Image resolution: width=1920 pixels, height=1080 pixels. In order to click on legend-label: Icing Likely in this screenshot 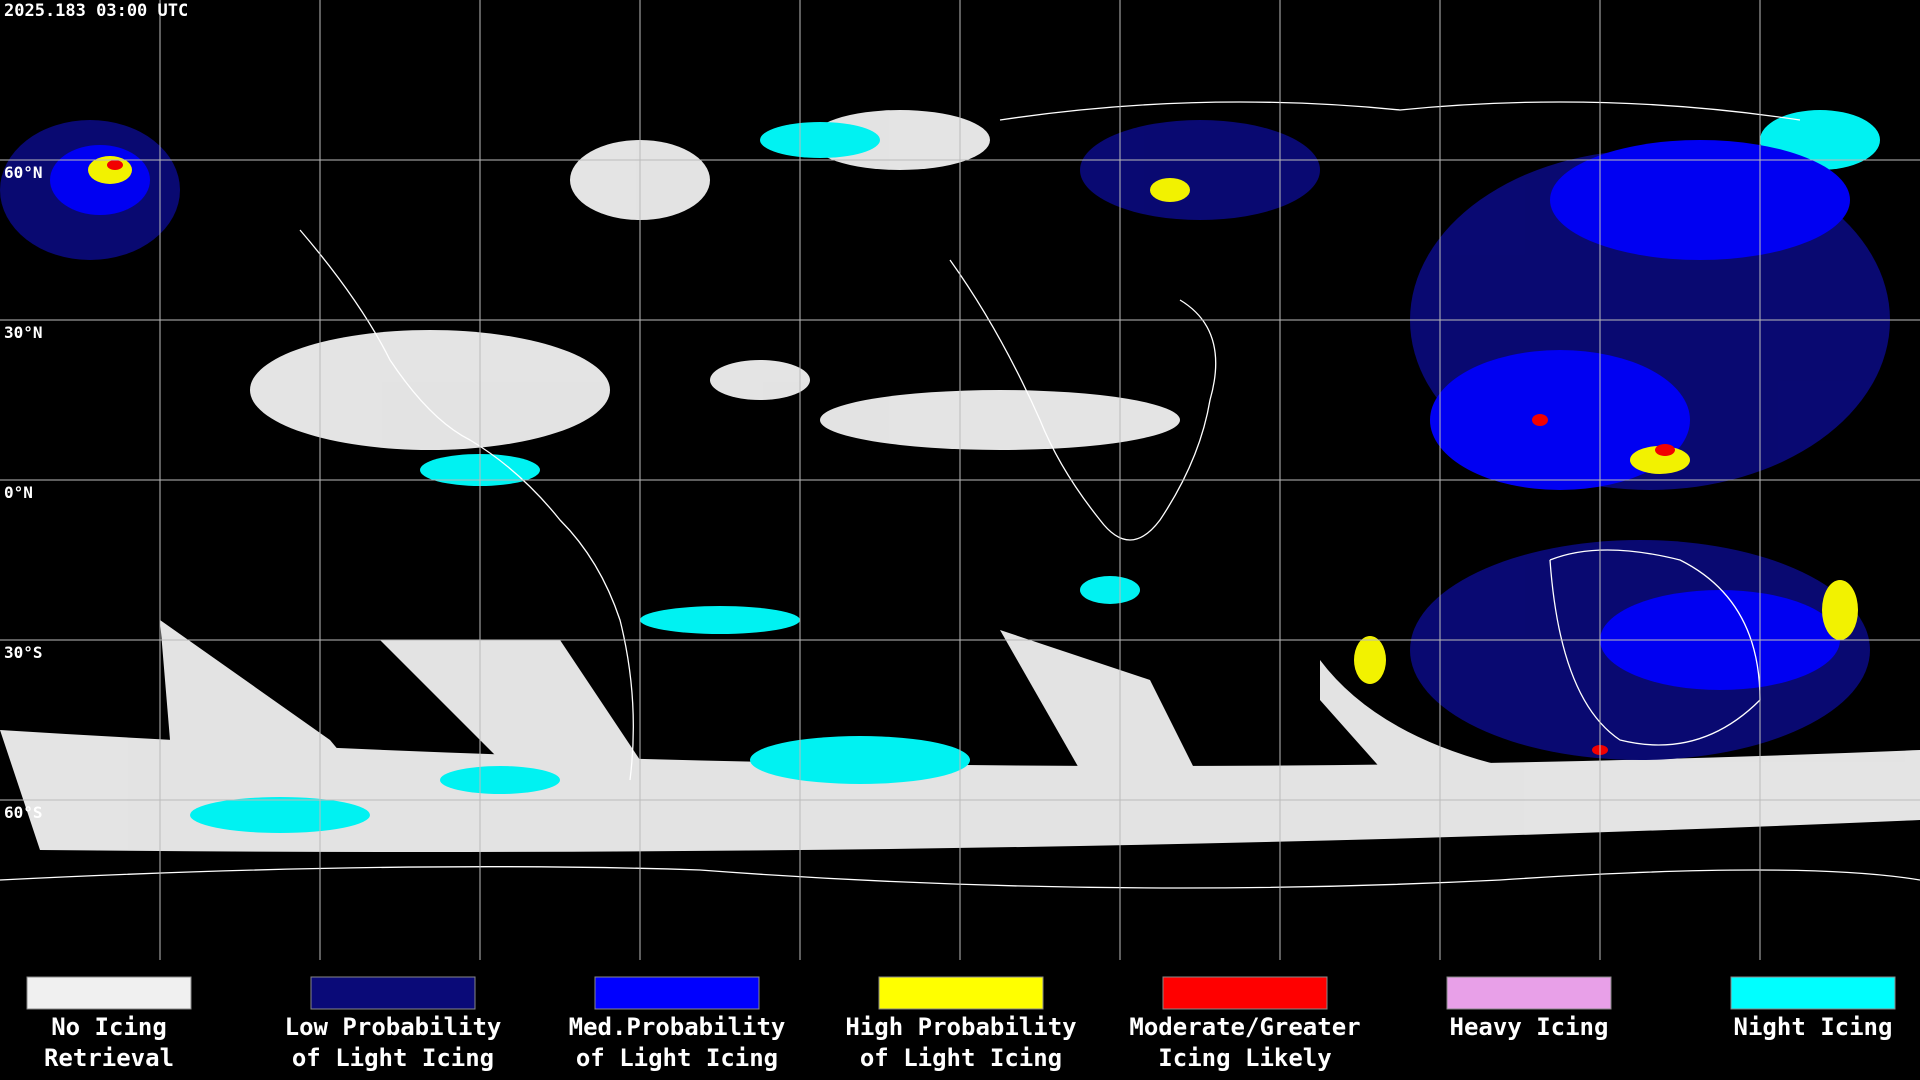, I will do `click(1244, 1058)`.